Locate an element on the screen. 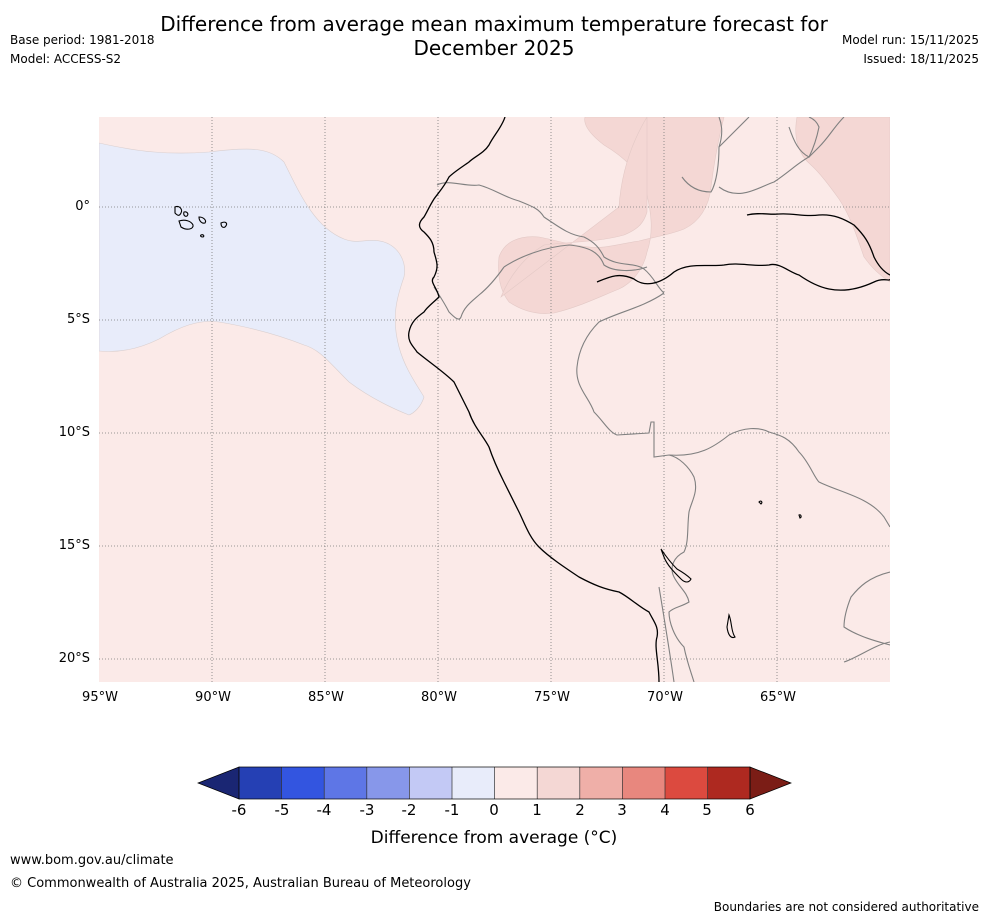 This screenshot has width=988, height=919. colorbar-tick-neg3: -3 is located at coordinates (367, 810).